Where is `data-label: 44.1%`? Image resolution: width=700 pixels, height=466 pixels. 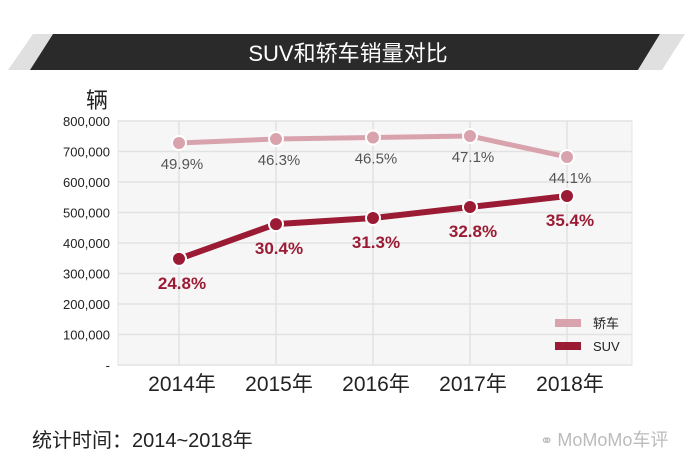
data-label: 44.1% is located at coordinates (570, 178).